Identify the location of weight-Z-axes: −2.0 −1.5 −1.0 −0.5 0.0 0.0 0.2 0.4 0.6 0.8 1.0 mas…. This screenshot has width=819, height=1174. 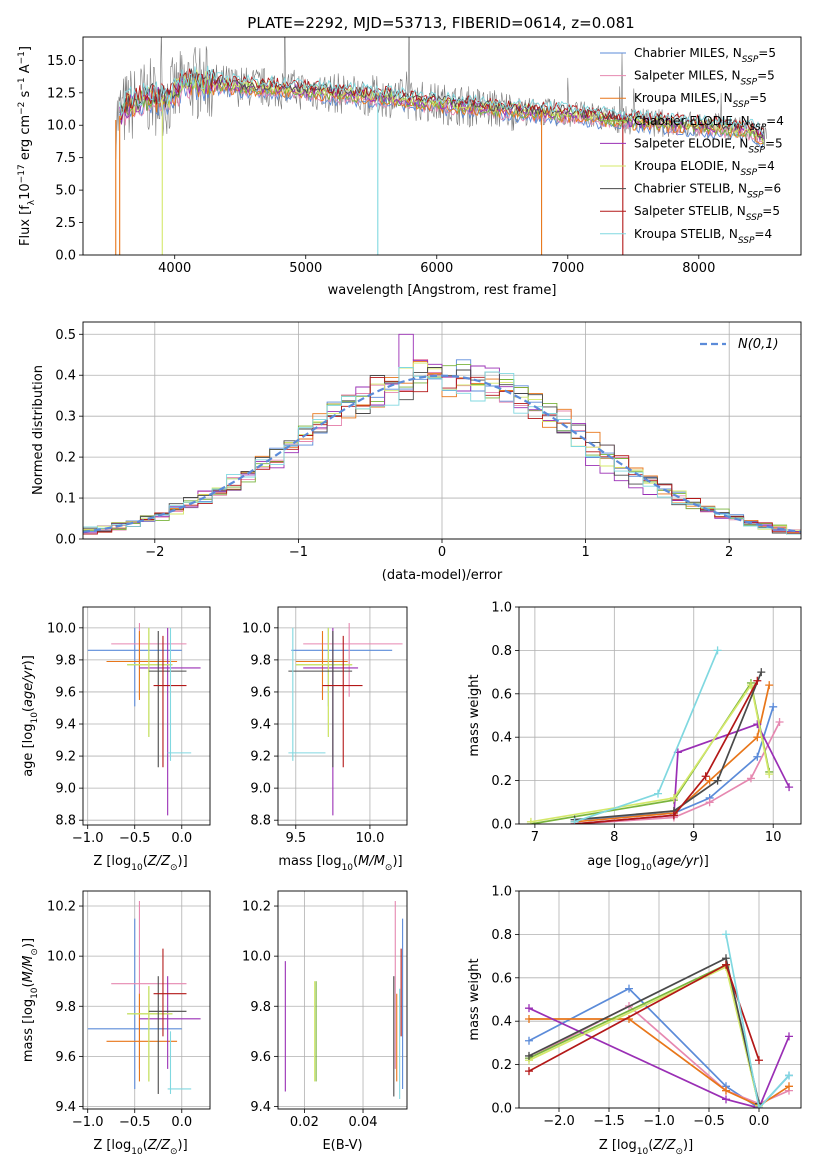
(634, 1021).